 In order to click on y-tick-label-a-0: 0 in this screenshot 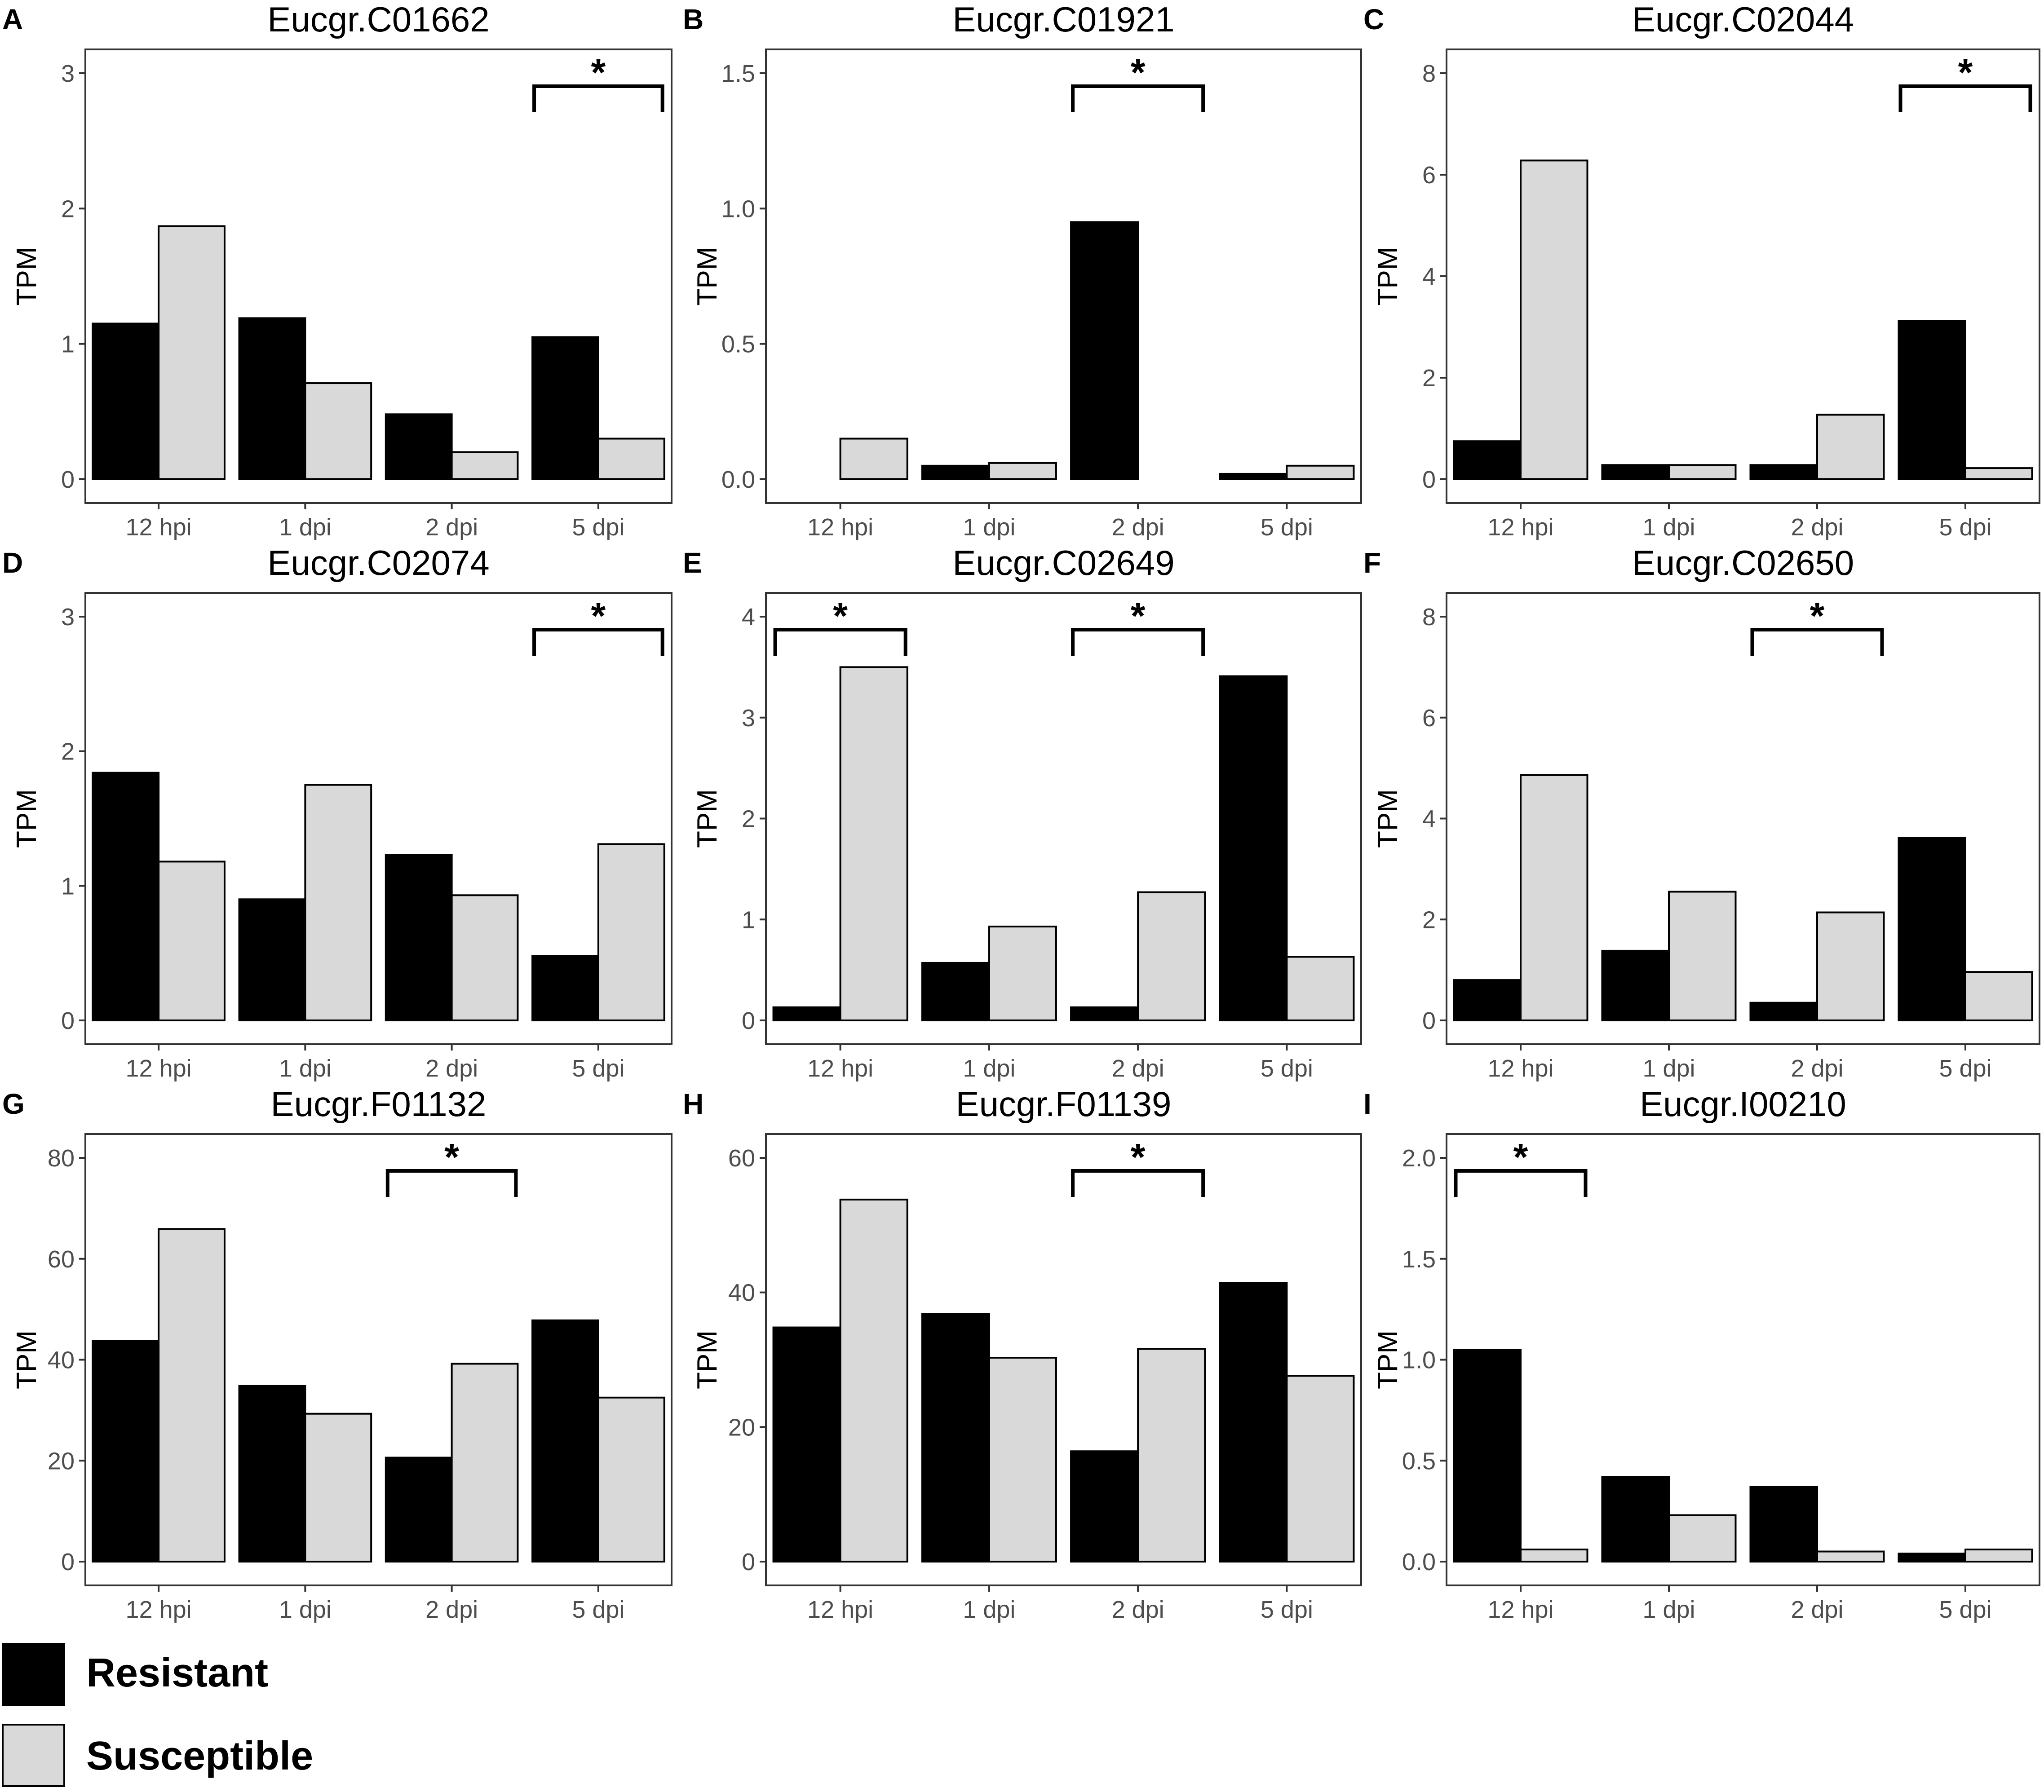, I will do `click(68, 479)`.